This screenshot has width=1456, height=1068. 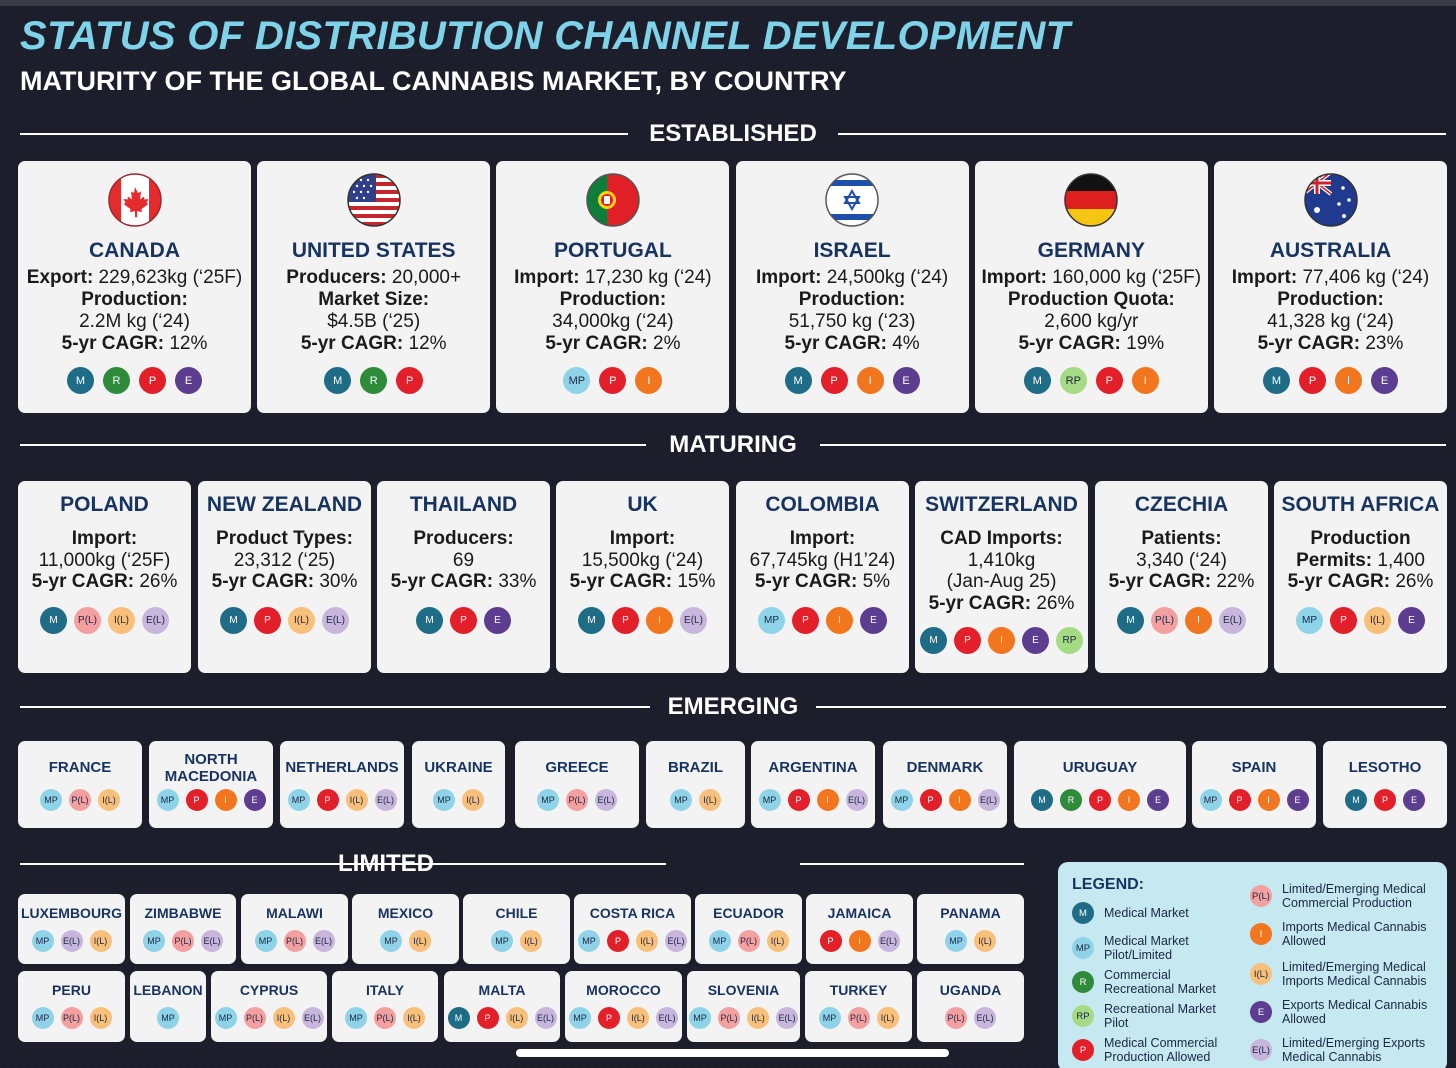 I want to click on country-card-uganda: UGANDA P(L) E(L), so click(x=970, y=1006).